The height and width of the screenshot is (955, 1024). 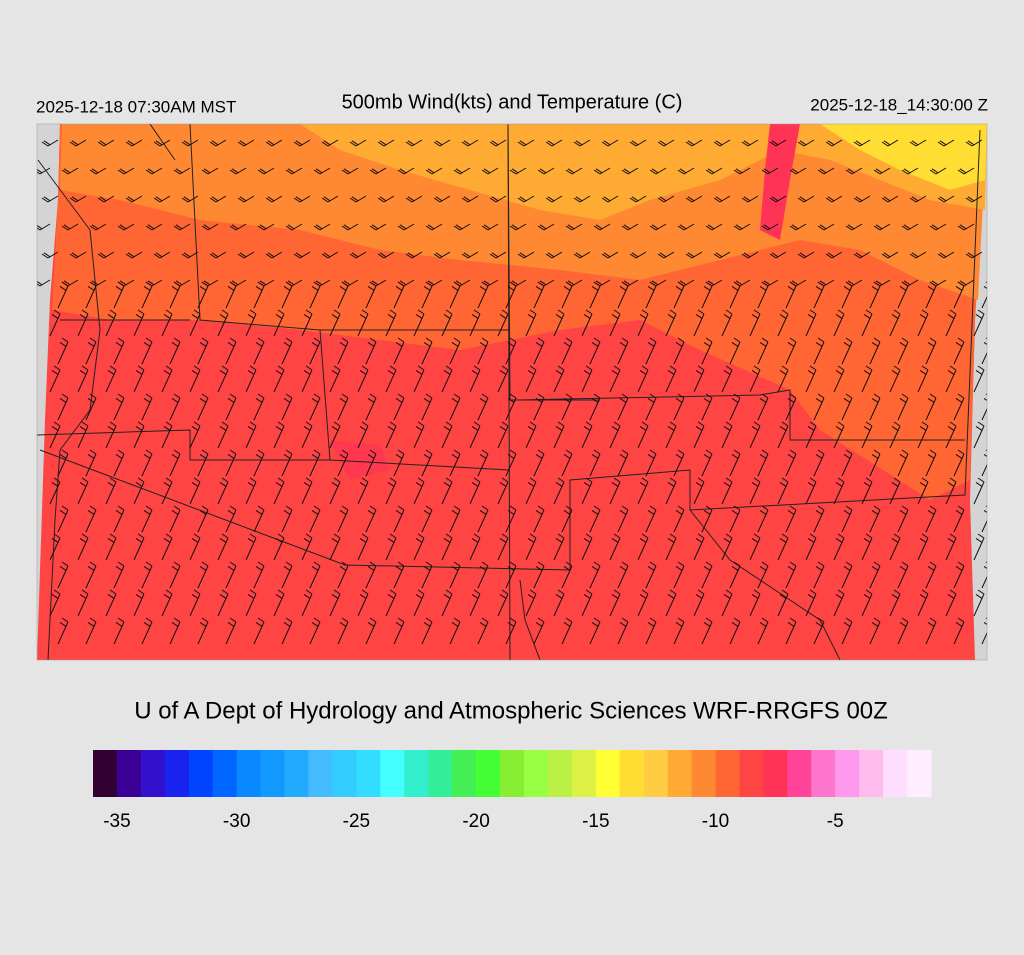 What do you see at coordinates (835, 821) in the screenshot?
I see `colorbar-tick-label: -5` at bounding box center [835, 821].